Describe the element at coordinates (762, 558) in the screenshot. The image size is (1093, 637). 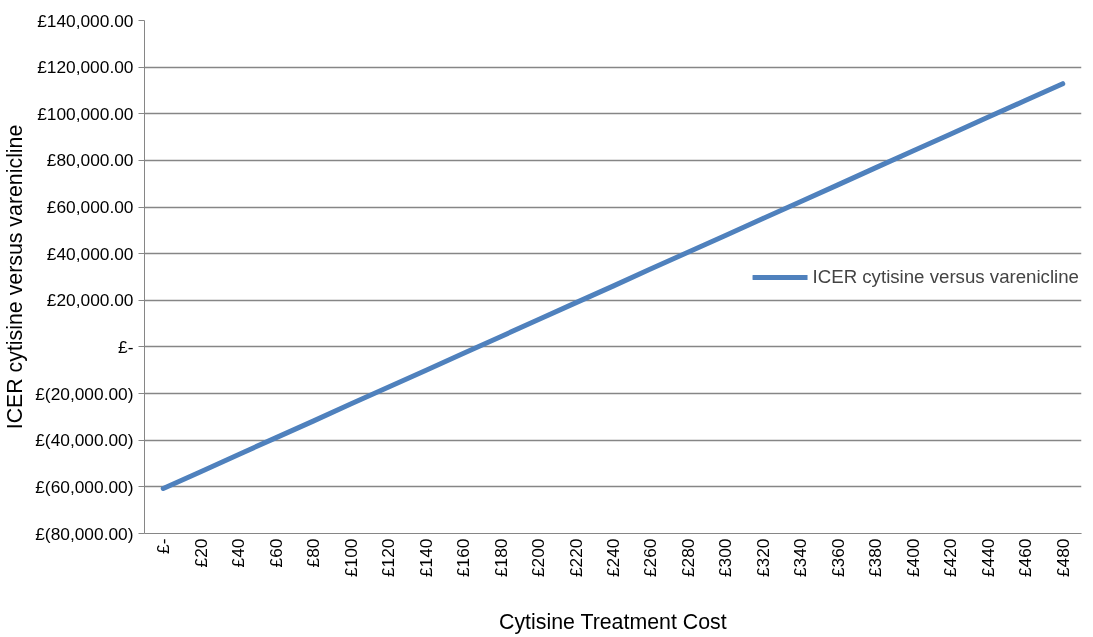
I see `x-tick-label: £320` at that location.